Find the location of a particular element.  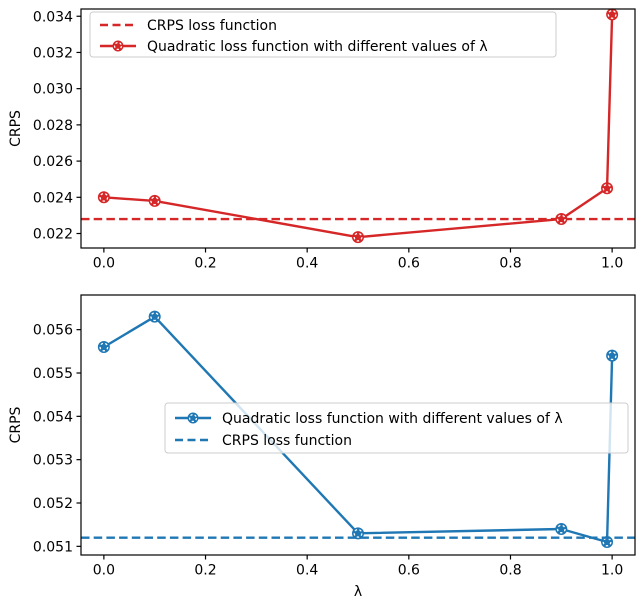

y-tick-label: 0.055 is located at coordinates (53, 374).